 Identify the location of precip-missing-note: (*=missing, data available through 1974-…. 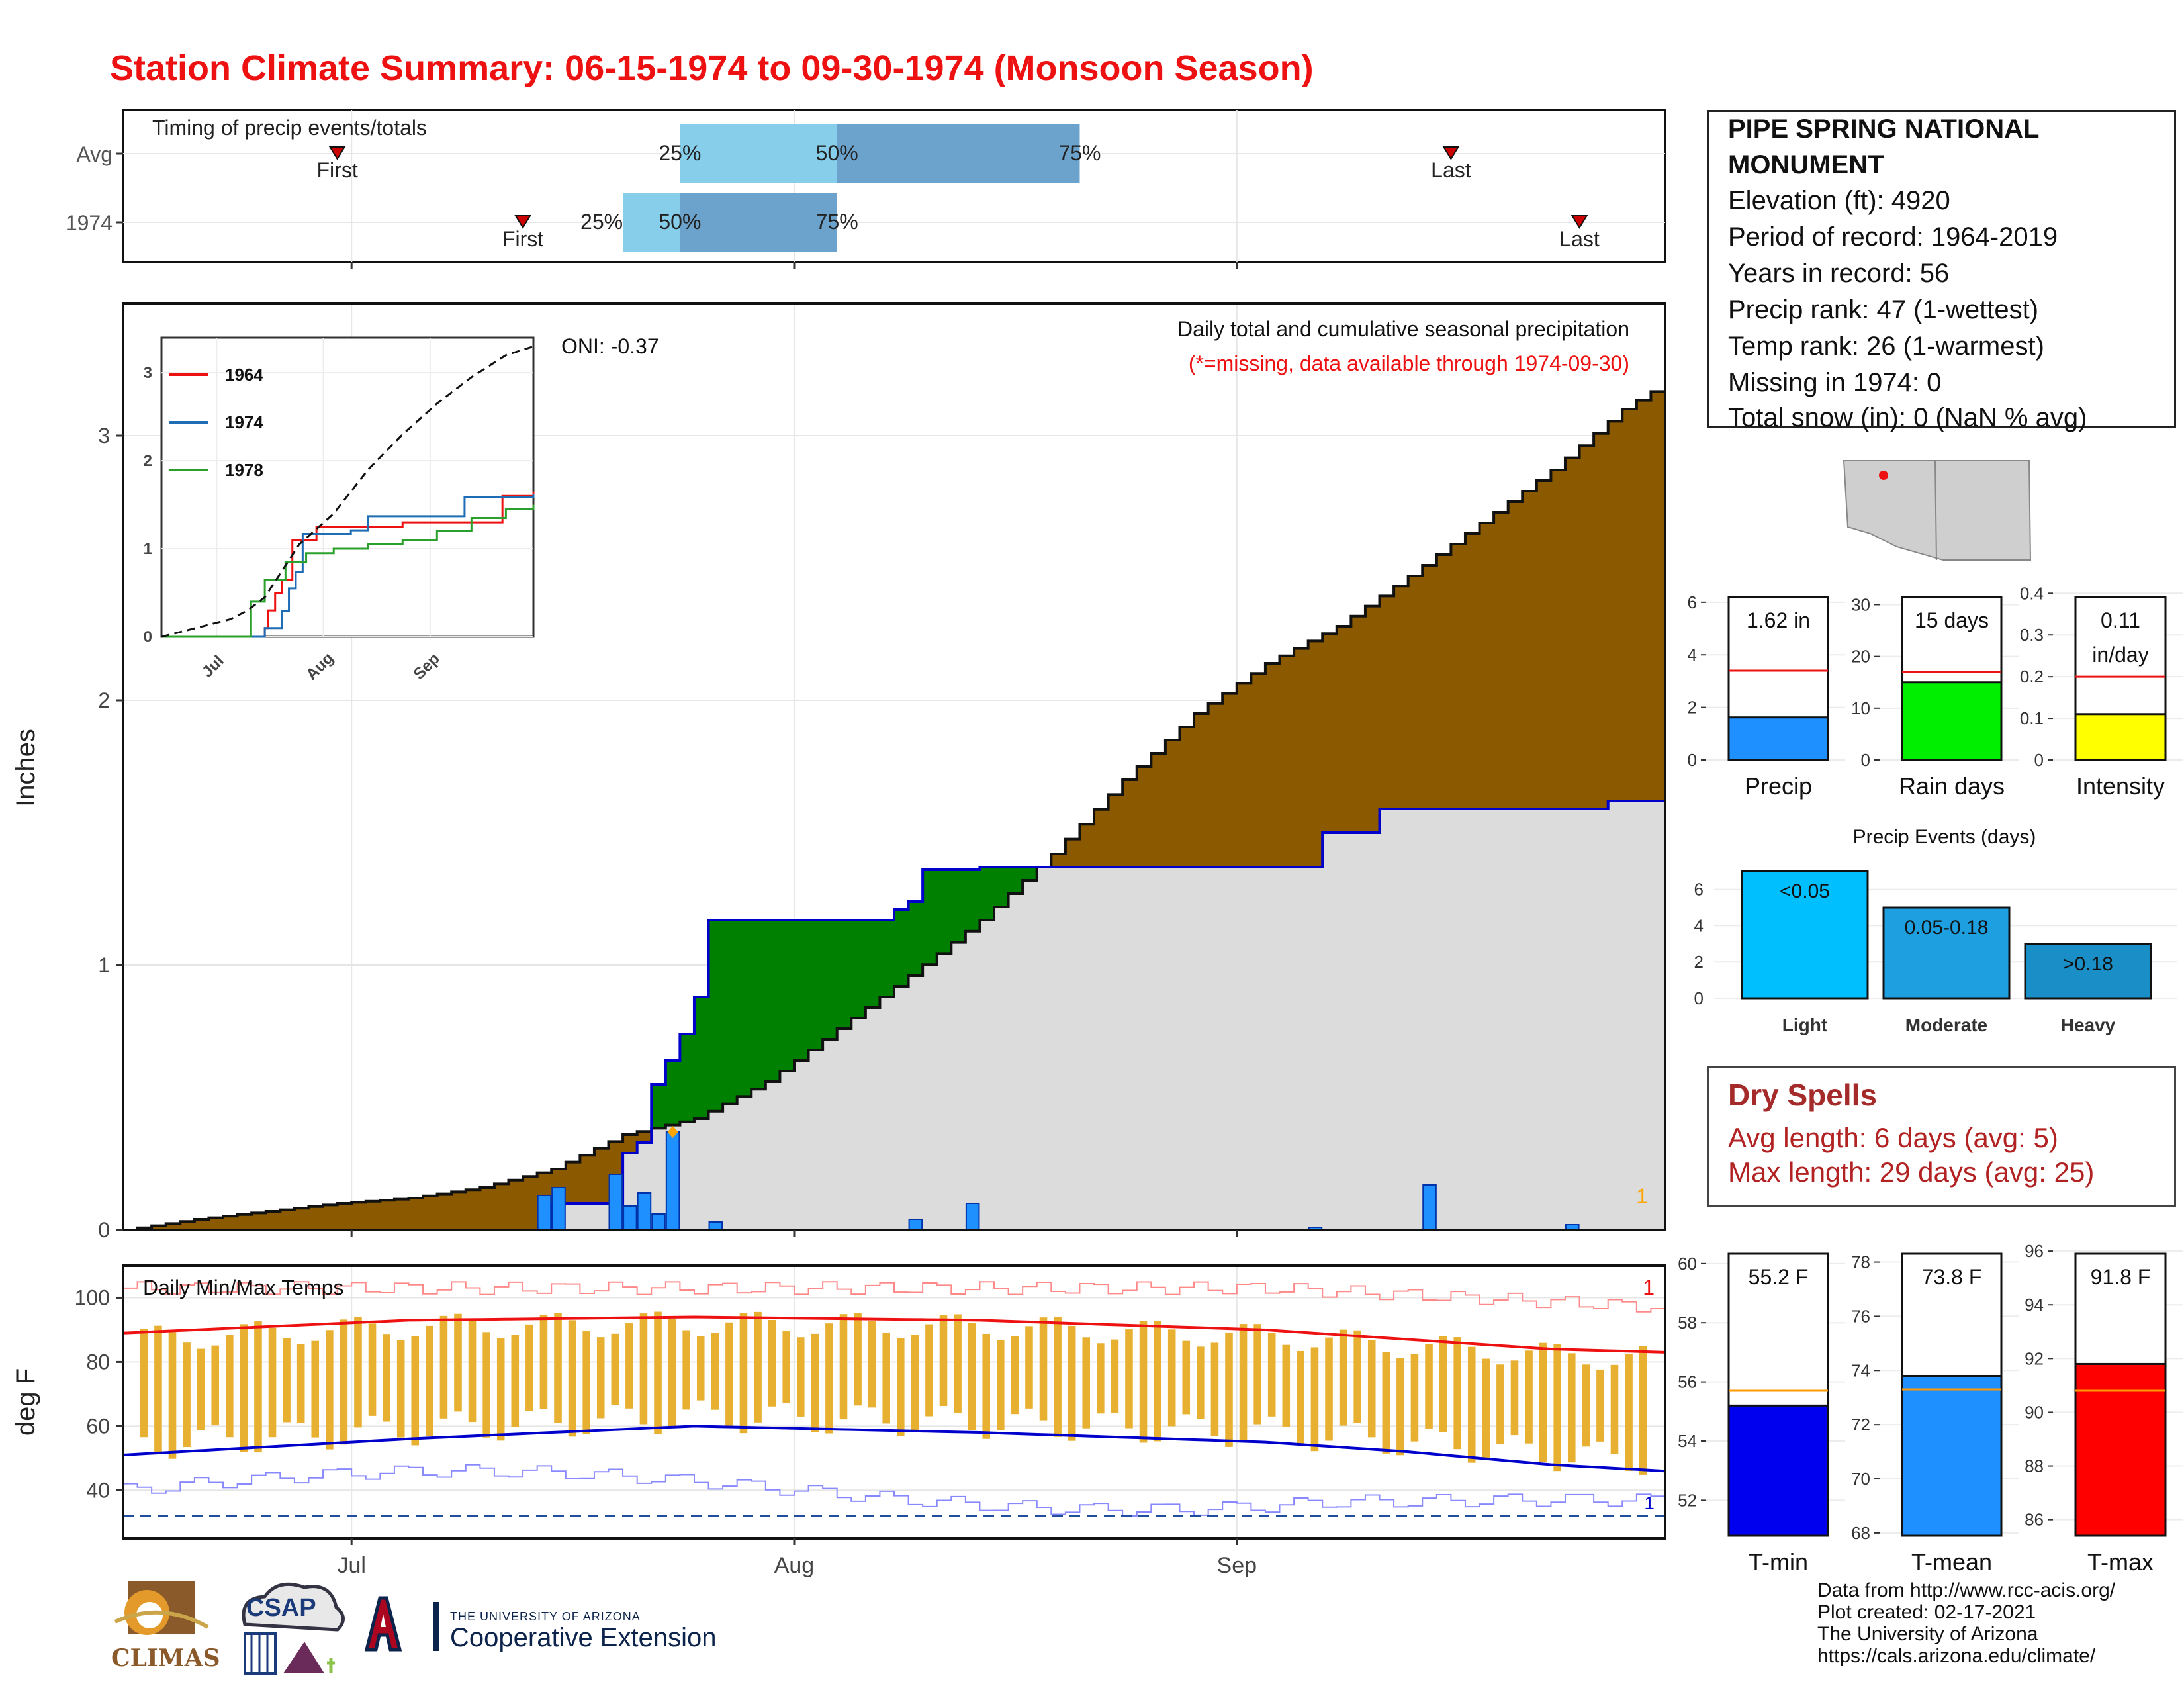
(1409, 363).